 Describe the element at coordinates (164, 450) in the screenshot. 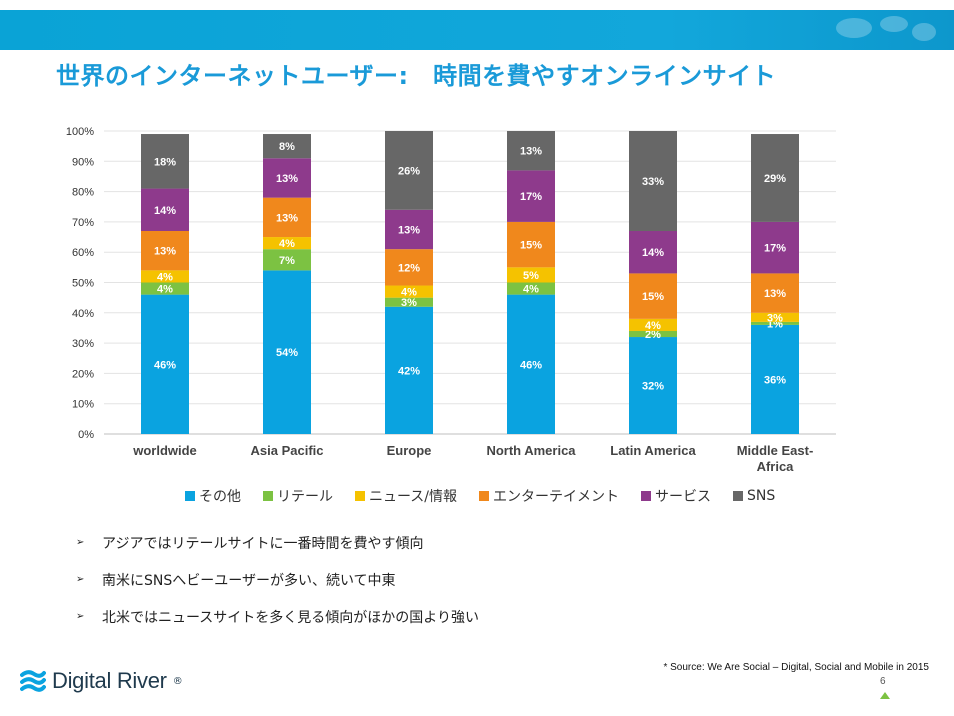

I see `x-tick-label: worldwide` at that location.